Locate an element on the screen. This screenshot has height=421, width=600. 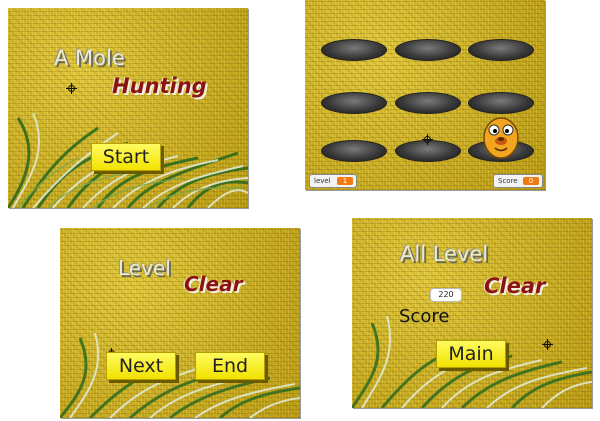
score-label: Score is located at coordinates (508, 181).